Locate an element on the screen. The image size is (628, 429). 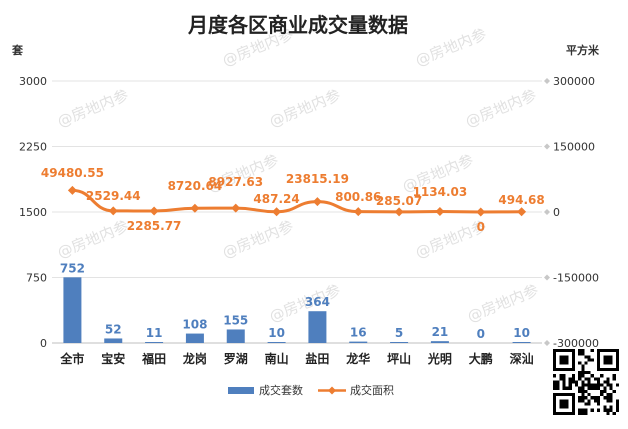
right-tick-label: -300000 is located at coordinates (576, 343).